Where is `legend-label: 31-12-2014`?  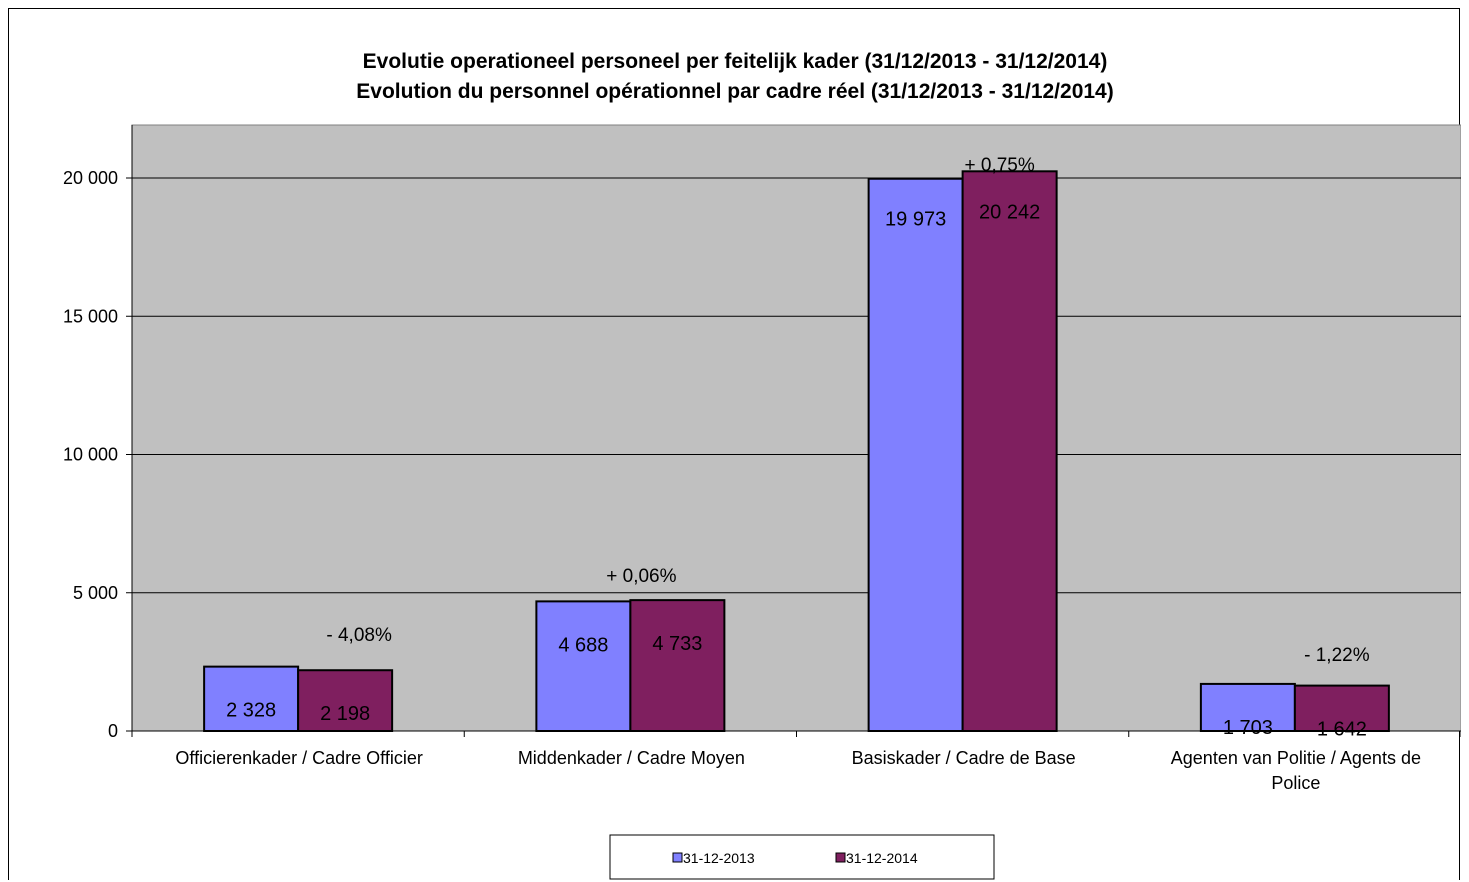
legend-label: 31-12-2014 is located at coordinates (882, 858).